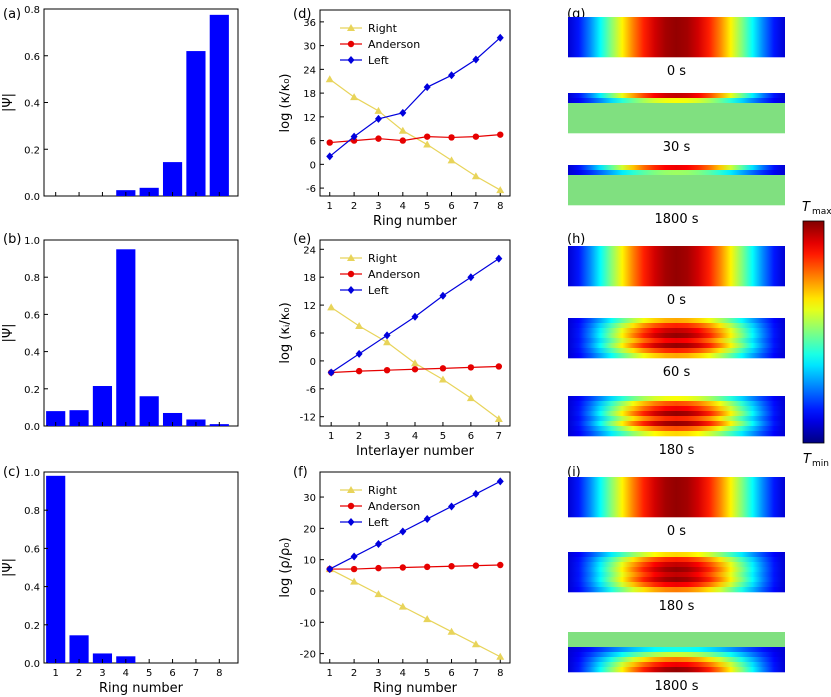  Describe the element at coordinates (309, 250) in the screenshot. I see `y-tick-label: 24` at that location.